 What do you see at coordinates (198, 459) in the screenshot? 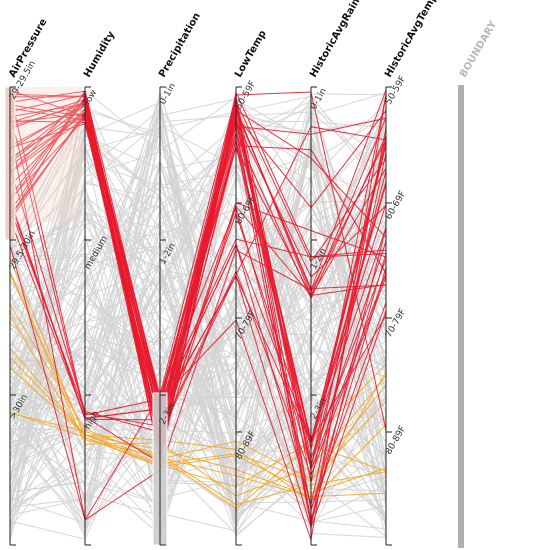
I see `orange-line` at bounding box center [198, 459].